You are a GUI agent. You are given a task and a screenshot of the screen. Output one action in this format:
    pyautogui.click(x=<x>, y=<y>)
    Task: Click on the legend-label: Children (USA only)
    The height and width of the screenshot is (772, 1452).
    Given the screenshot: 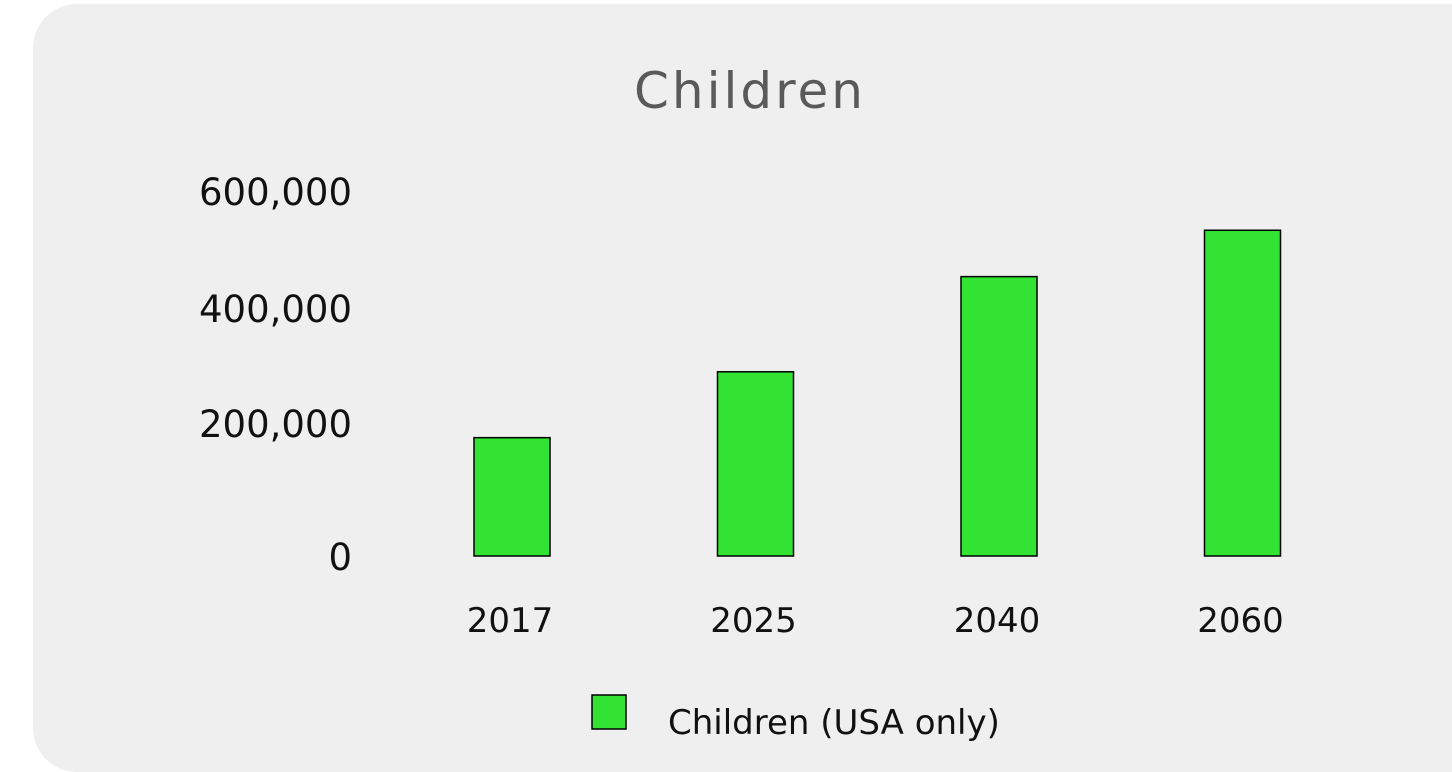 What is the action you would take?
    pyautogui.click(x=834, y=723)
    